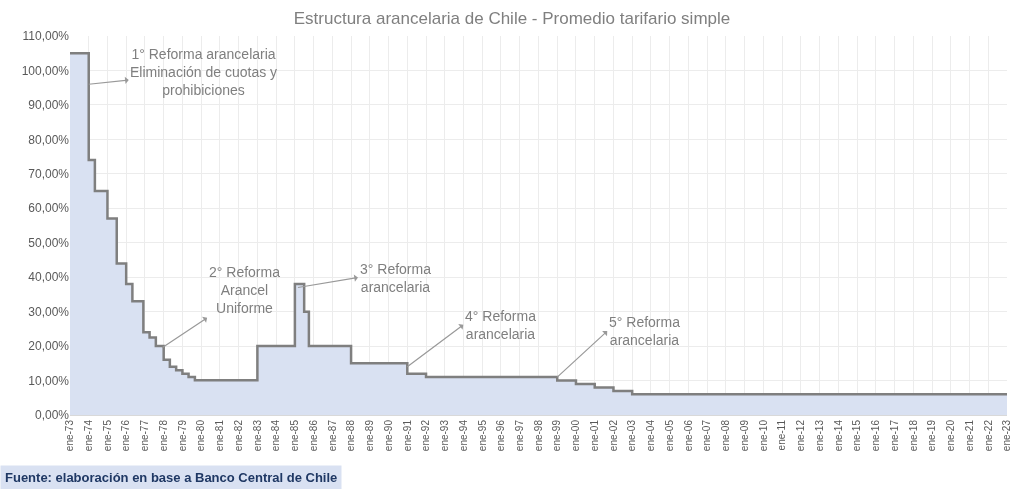 This screenshot has height=489, width=1024. Describe the element at coordinates (951, 435) in the screenshot. I see `x-tick-label: ene-20` at that location.